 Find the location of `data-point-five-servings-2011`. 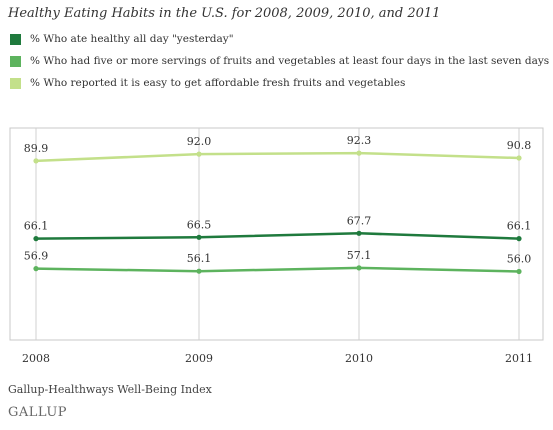

data-point-five-servings-2011 is located at coordinates (519, 271).